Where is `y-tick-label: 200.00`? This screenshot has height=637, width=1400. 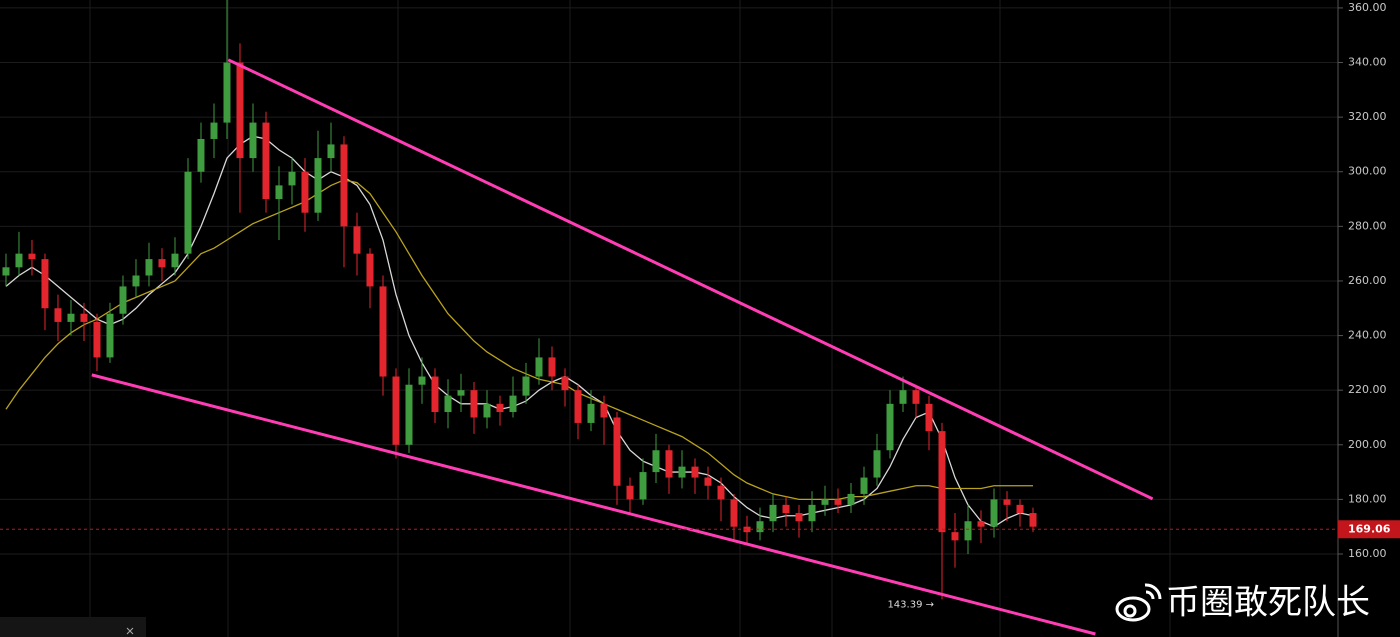
y-tick-label: 200.00 is located at coordinates (1367, 444).